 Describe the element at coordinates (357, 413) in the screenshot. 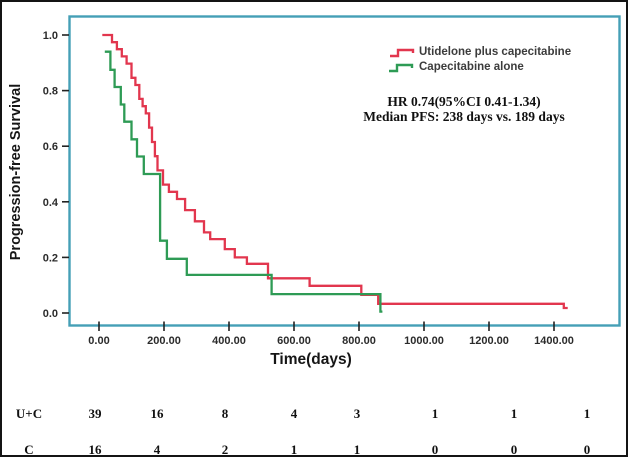

I see `risk-count: 3` at that location.